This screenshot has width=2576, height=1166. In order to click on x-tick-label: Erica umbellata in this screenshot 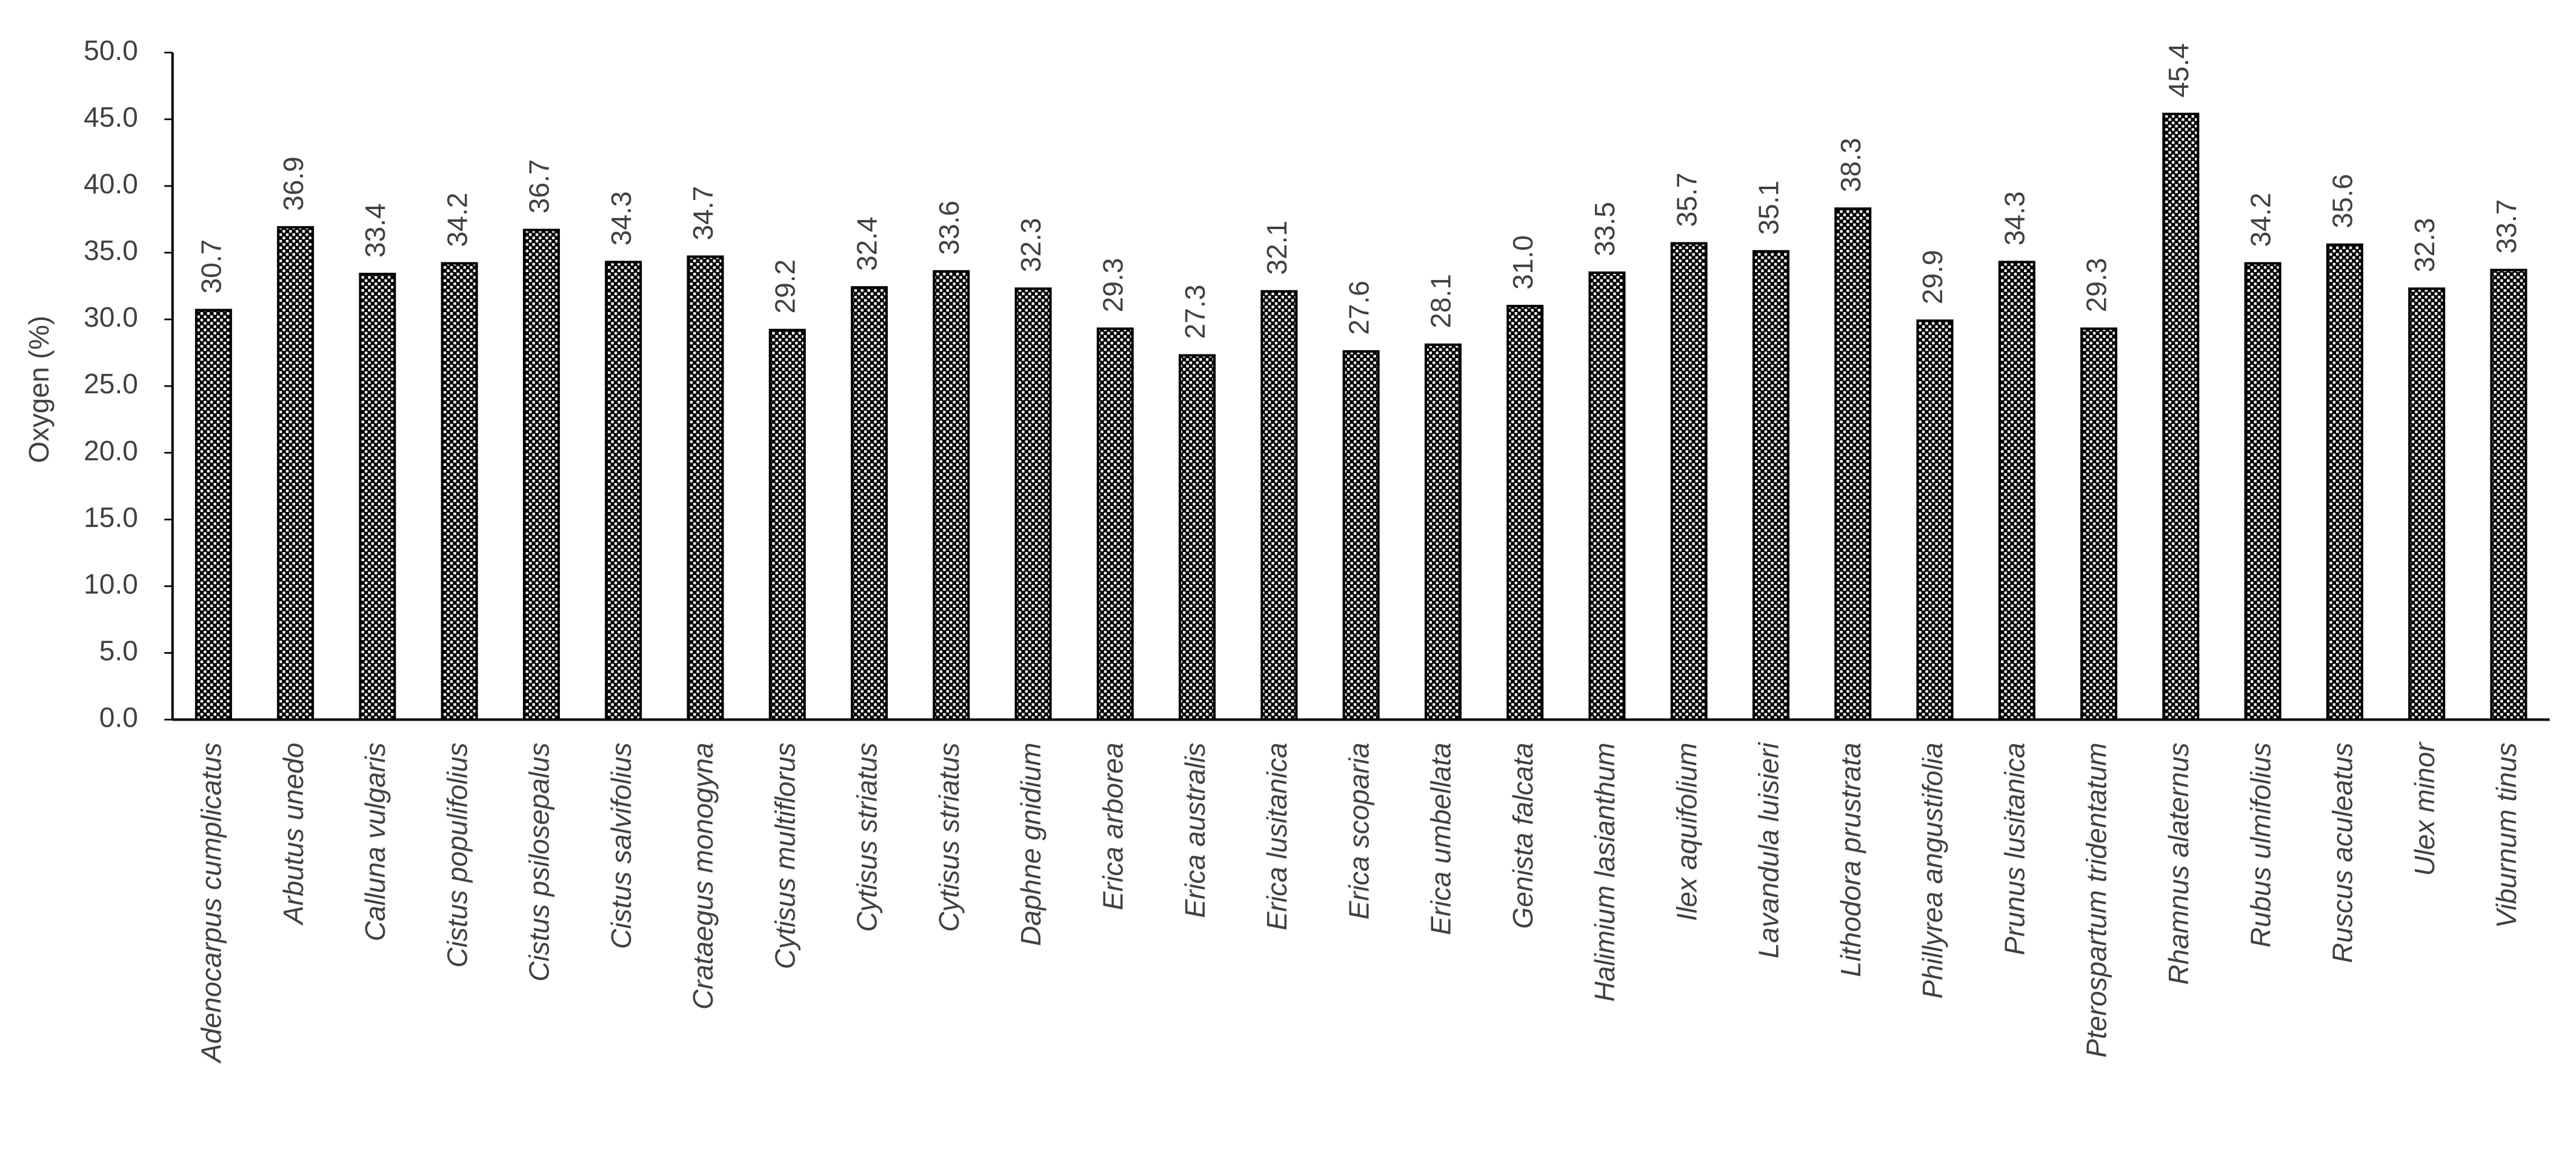, I will do `click(1441, 838)`.